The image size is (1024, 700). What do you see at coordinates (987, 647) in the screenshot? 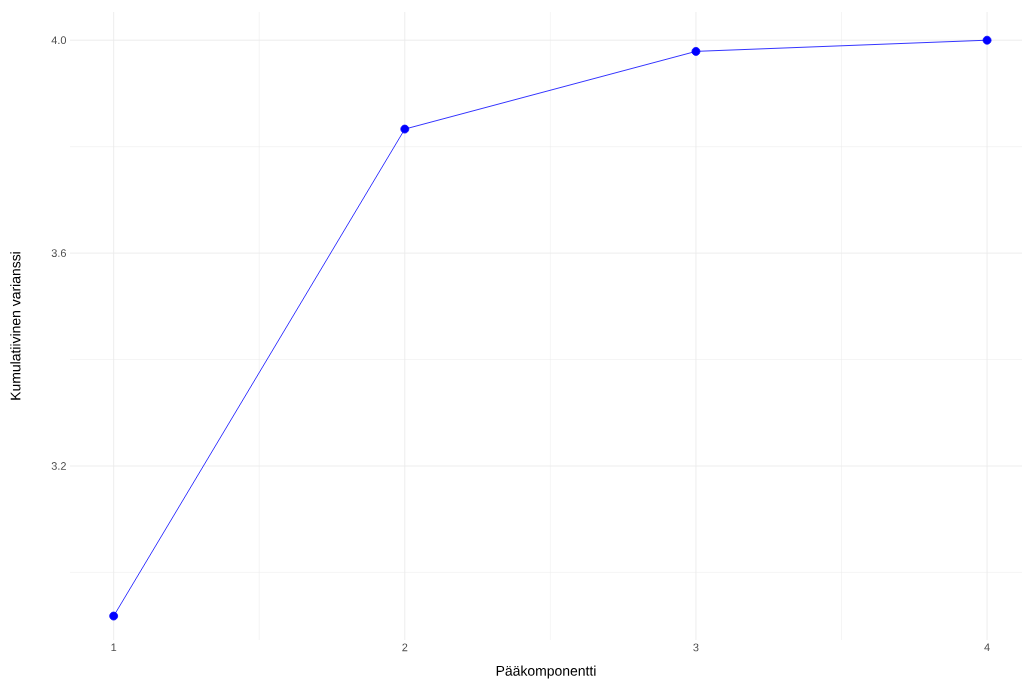
I see `x-tick-label: 4` at bounding box center [987, 647].